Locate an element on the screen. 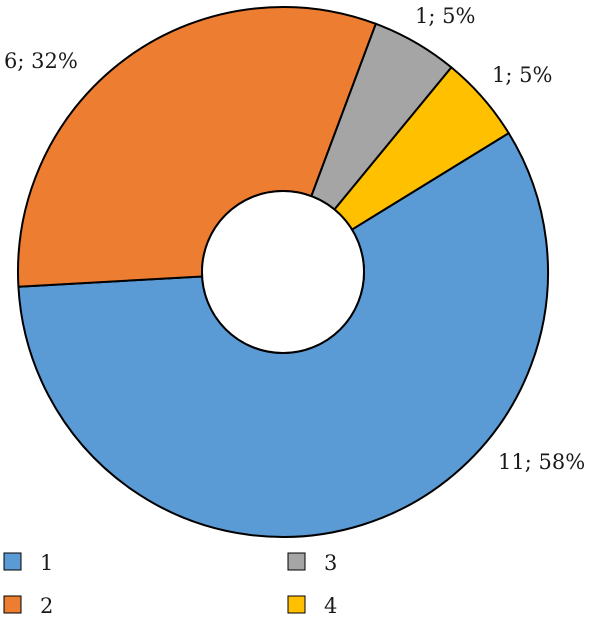 The width and height of the screenshot is (600, 628). legend-label-4: 4 is located at coordinates (330, 606).